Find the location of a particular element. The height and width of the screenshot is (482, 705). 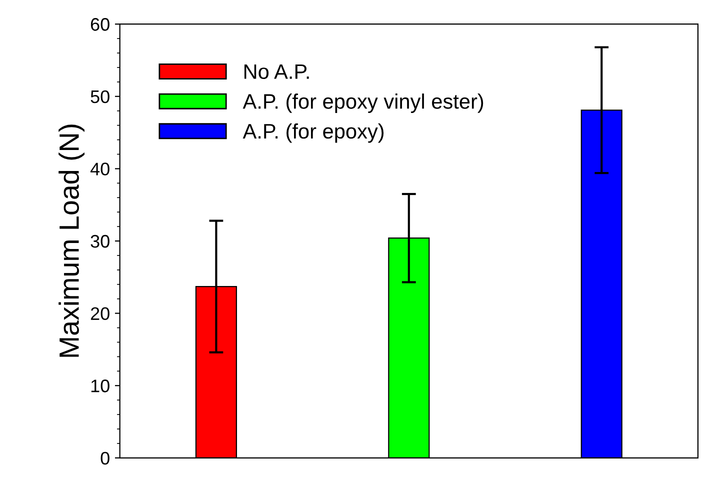

y-tick-label: 30 is located at coordinates (100, 241).